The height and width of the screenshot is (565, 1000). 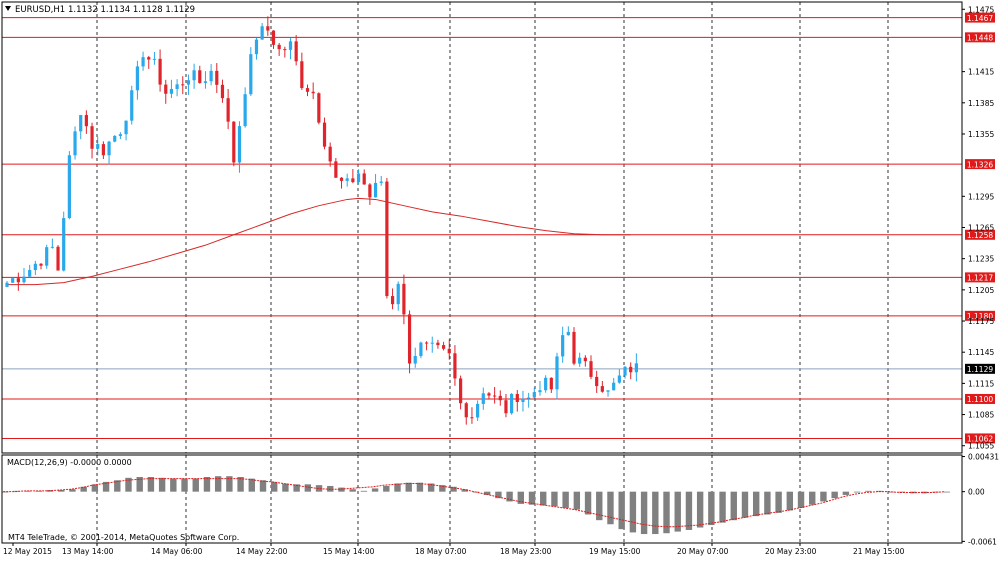 I want to click on time-tick-label: 15 May 14:00, so click(x=349, y=551).